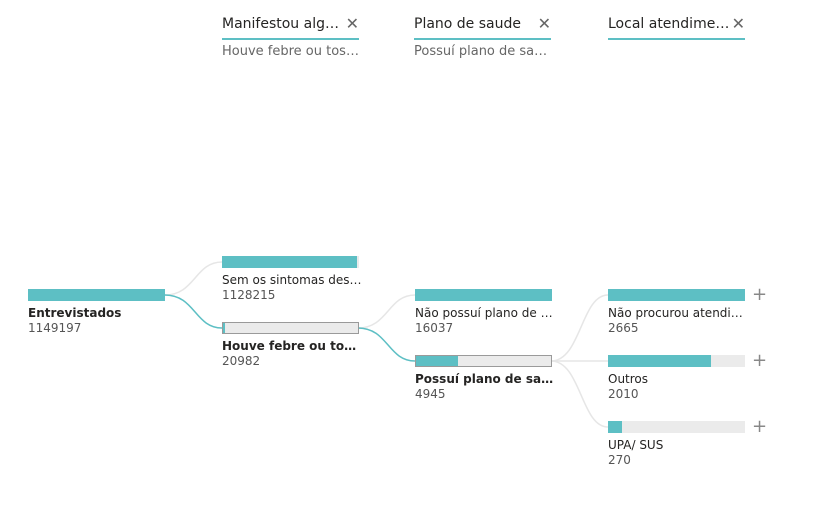  I want to click on node-label: Possuí plano de saúde, so click(485, 379).